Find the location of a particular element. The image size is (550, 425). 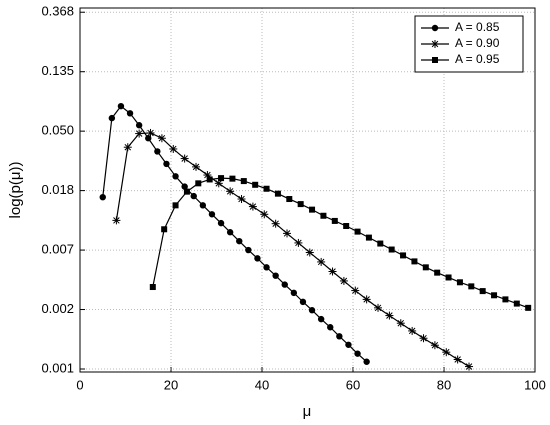

legend-label: A = 0.90 is located at coordinates (477, 43).